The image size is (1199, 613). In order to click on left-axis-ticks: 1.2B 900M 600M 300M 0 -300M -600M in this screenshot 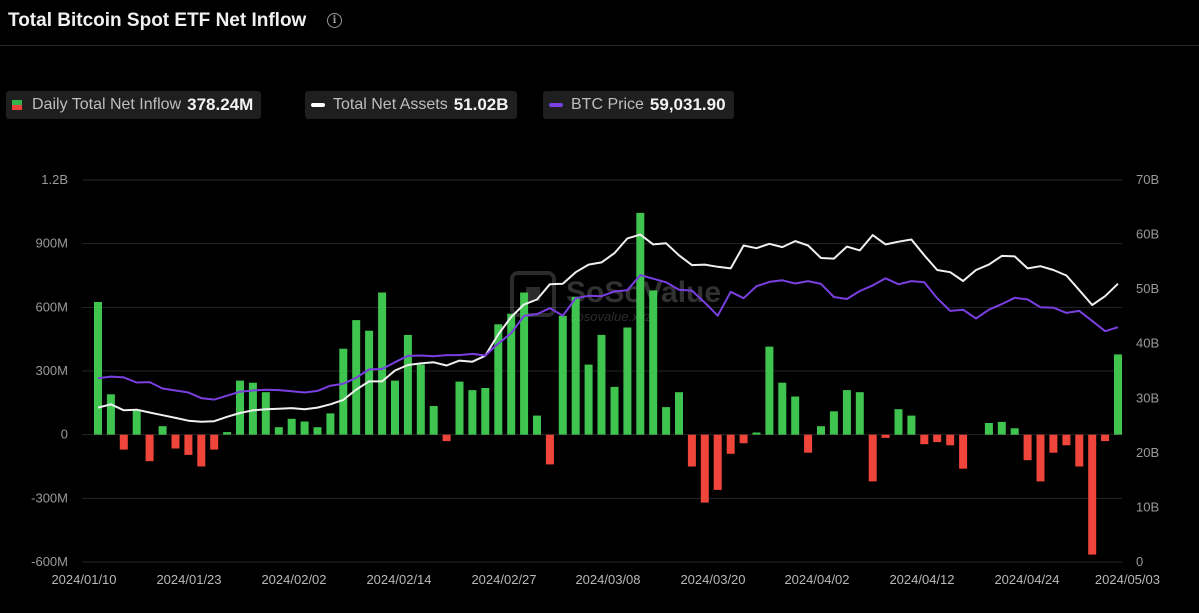, I will do `click(49, 370)`.